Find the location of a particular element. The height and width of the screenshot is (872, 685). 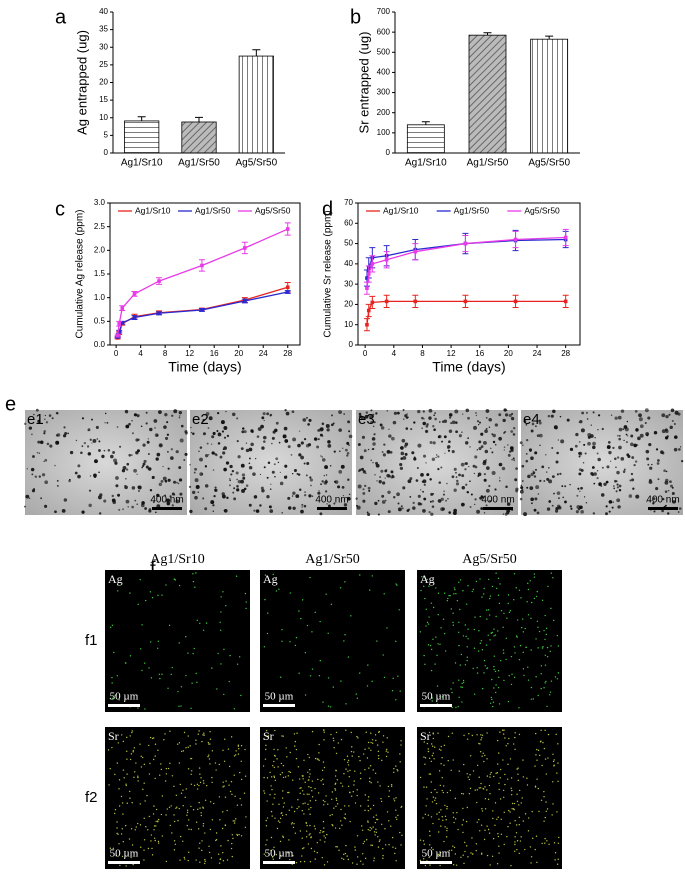

y-tick-label: 10 is located at coordinates (348, 324).